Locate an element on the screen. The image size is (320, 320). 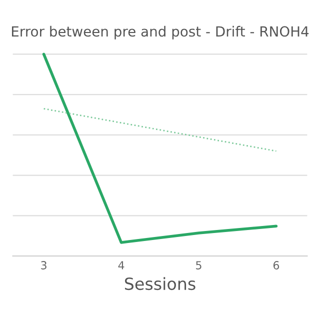
x-tick-label: 3 is located at coordinates (43, 265).